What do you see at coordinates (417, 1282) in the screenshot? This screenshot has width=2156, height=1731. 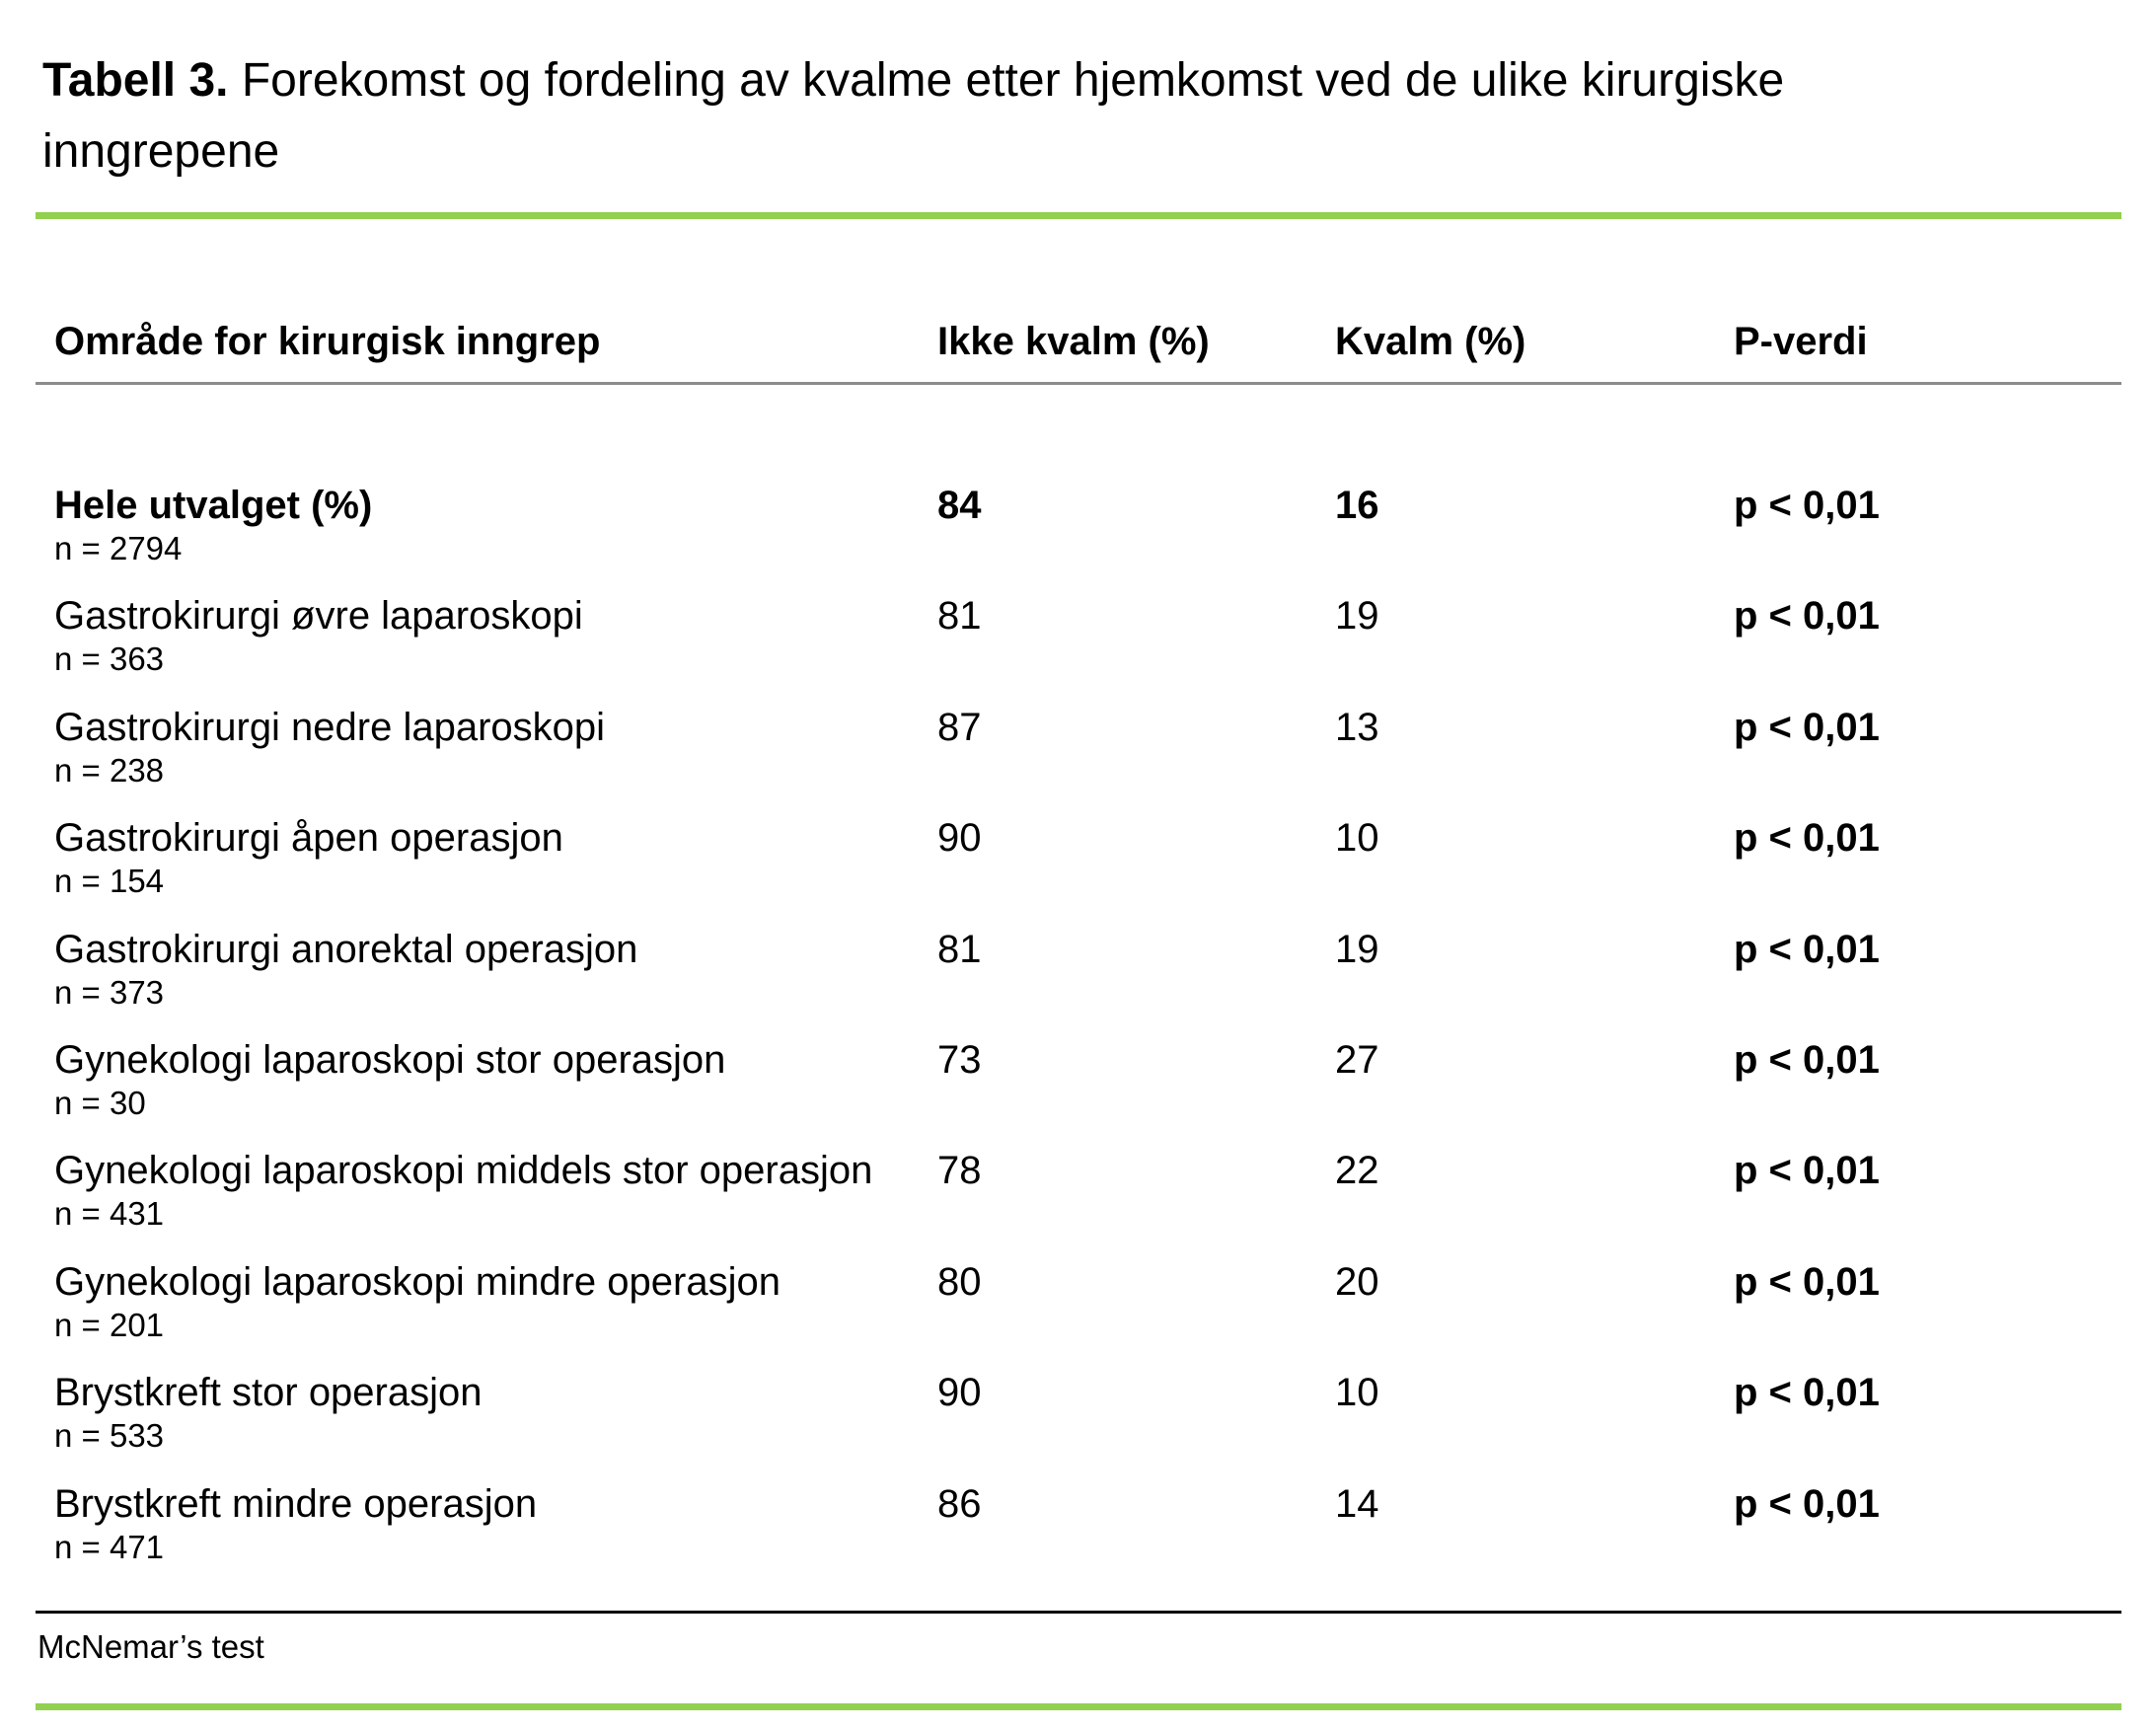 I see `row-label: Gynekologi laparoskopi mindre operasjon` at bounding box center [417, 1282].